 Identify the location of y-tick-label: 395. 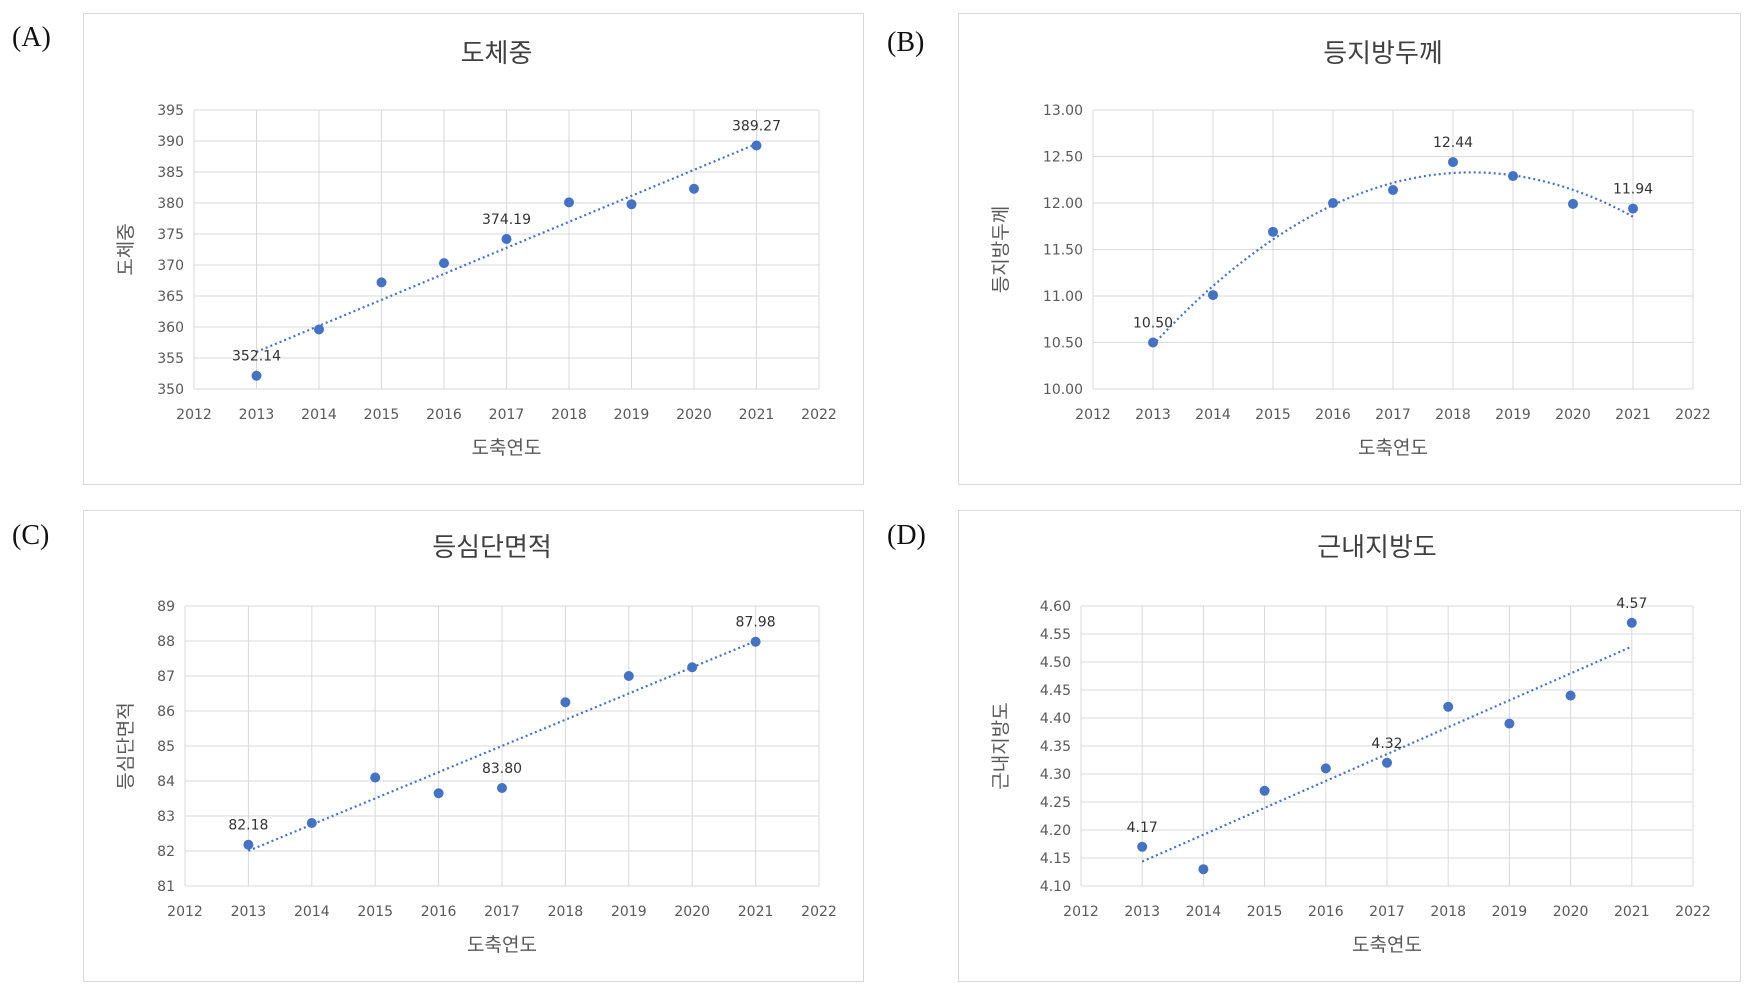
(170, 111).